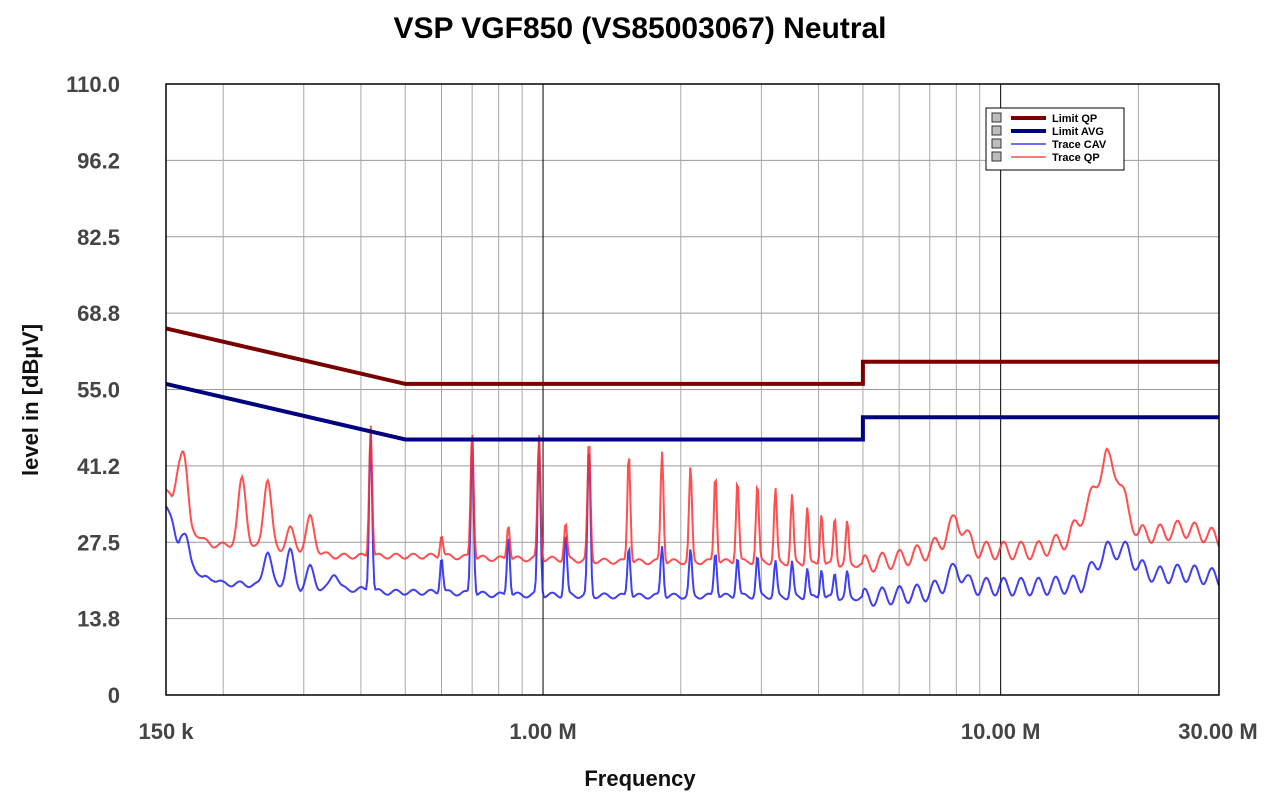  I want to click on legend-label: Trace QP, so click(1076, 158).